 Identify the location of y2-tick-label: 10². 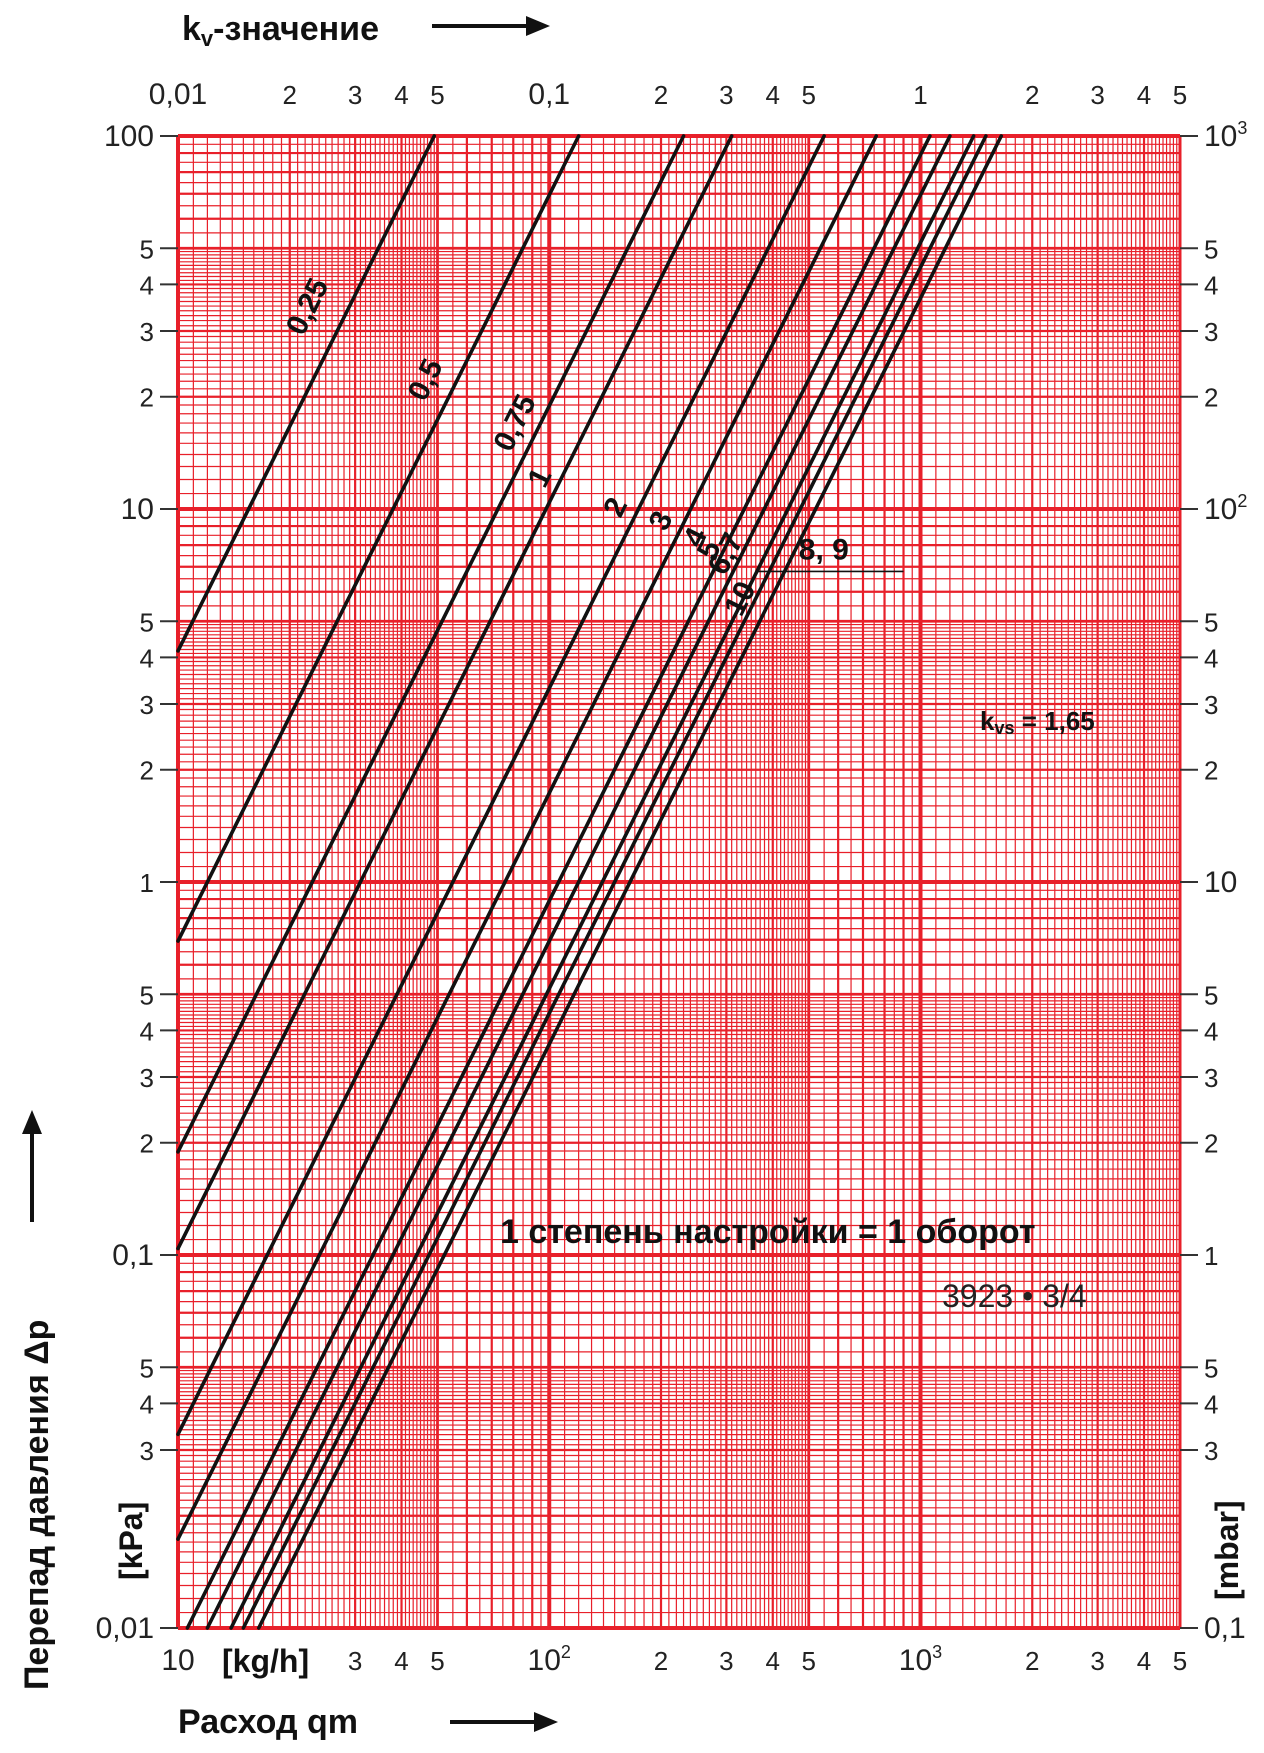
(1225, 508).